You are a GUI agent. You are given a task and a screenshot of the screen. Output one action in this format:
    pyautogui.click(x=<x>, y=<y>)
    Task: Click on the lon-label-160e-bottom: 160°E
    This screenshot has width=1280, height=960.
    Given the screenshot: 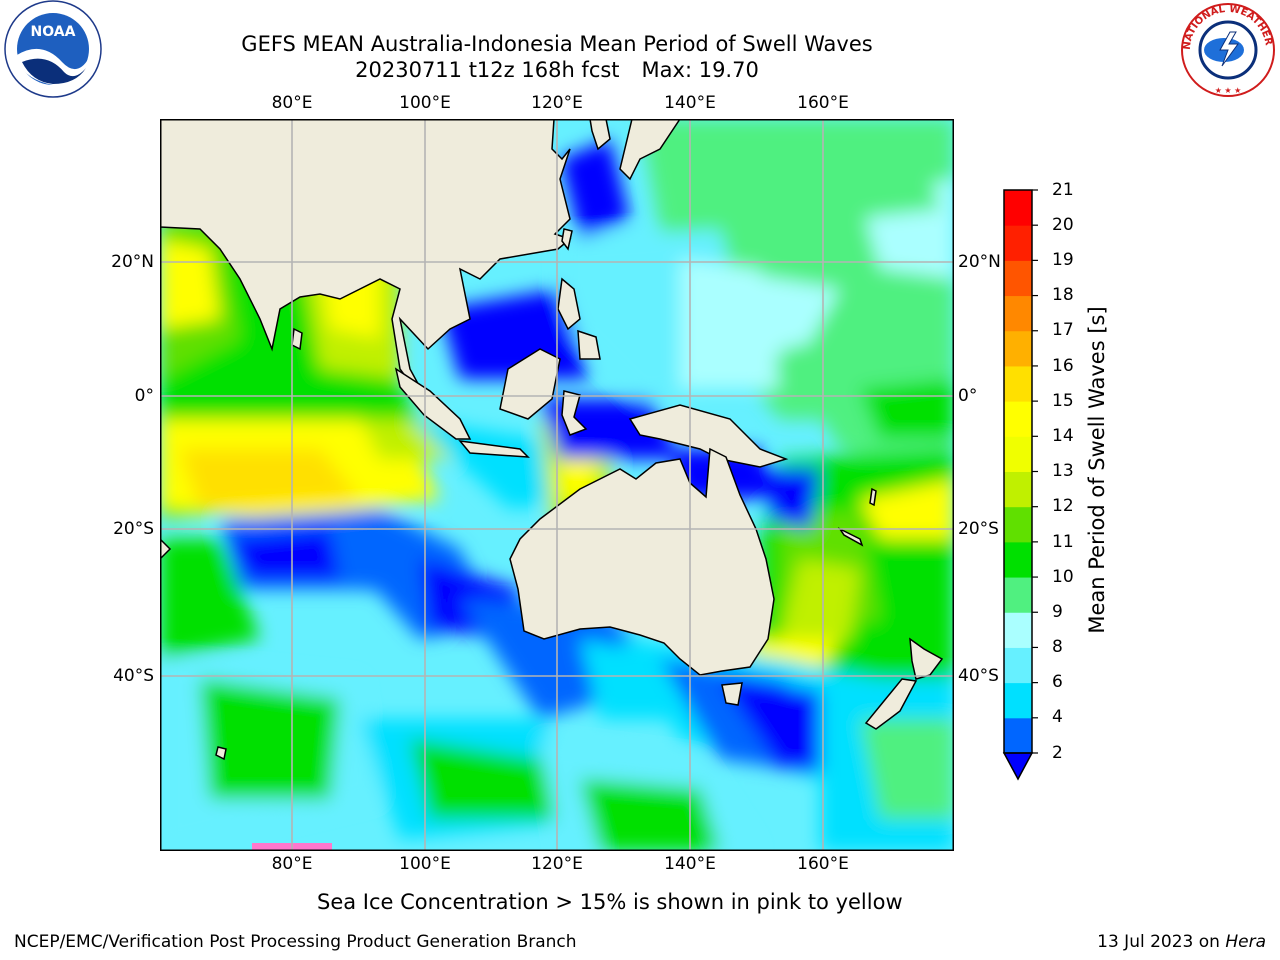 What is the action you would take?
    pyautogui.click(x=823, y=864)
    